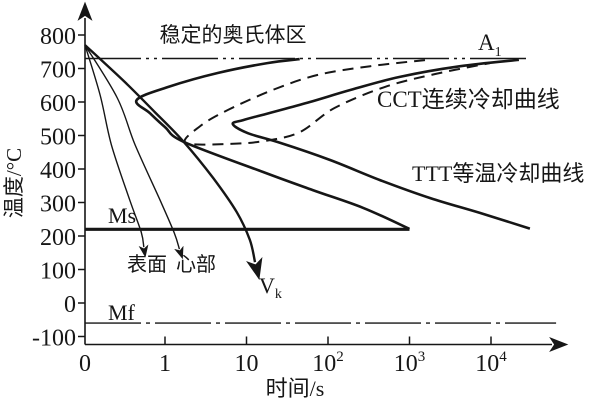 The height and width of the screenshot is (406, 600). I want to click on x-tick-label-1: 1, so click(165, 364).